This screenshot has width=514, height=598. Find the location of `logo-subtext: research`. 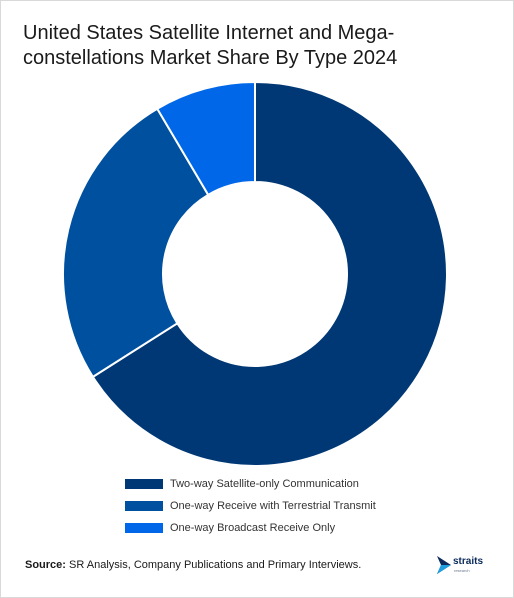

logo-subtext: research is located at coordinates (462, 570).